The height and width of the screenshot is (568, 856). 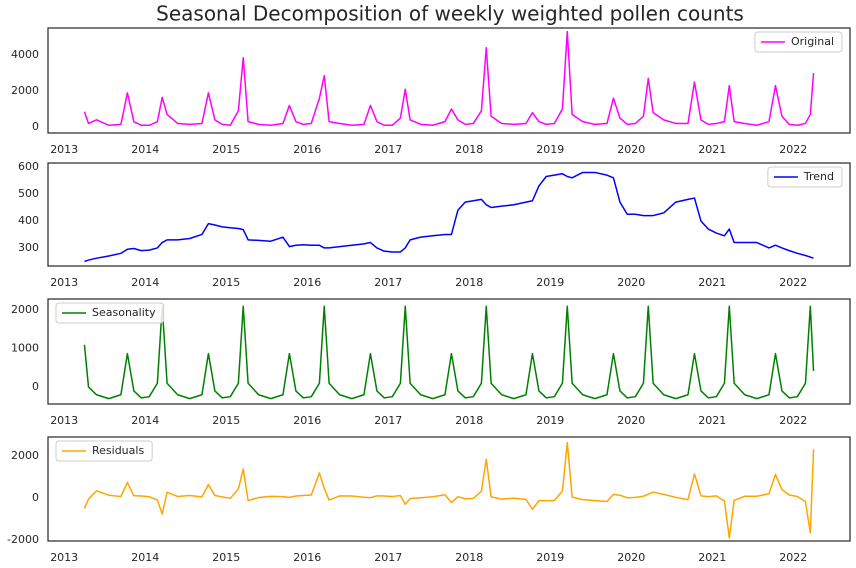 What do you see at coordinates (124, 312) in the screenshot?
I see `legend-label: Seasonality` at bounding box center [124, 312].